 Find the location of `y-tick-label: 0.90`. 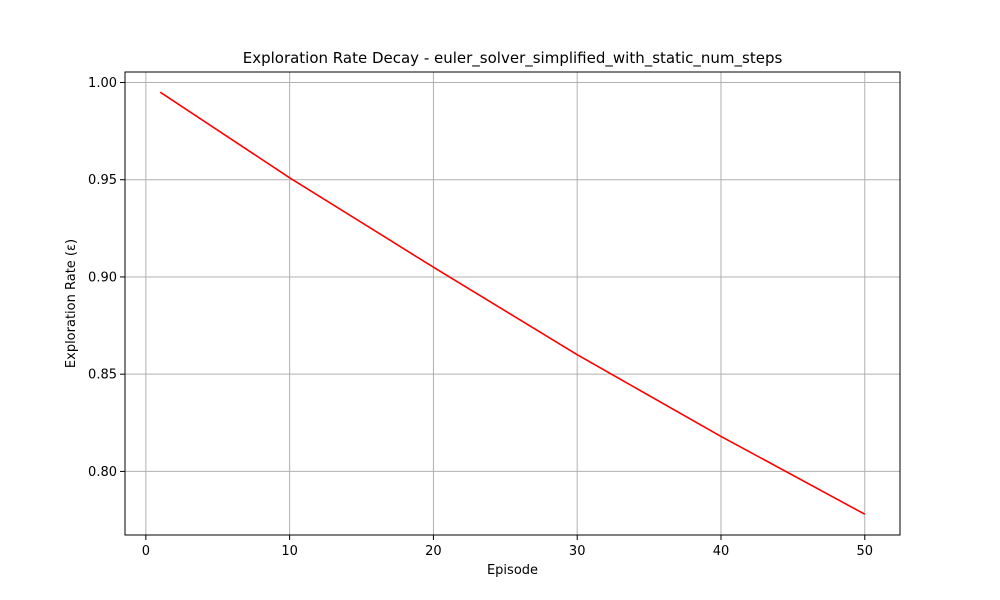

y-tick-label: 0.90 is located at coordinates (102, 277).